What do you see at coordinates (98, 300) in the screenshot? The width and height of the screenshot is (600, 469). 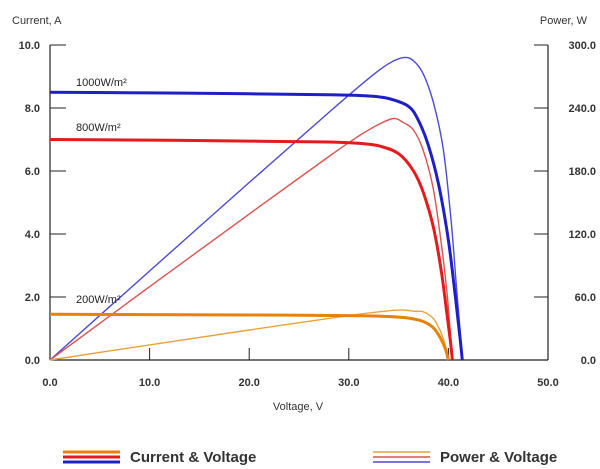 I see `irradiance-label-200: 200W/m²` at bounding box center [98, 300].